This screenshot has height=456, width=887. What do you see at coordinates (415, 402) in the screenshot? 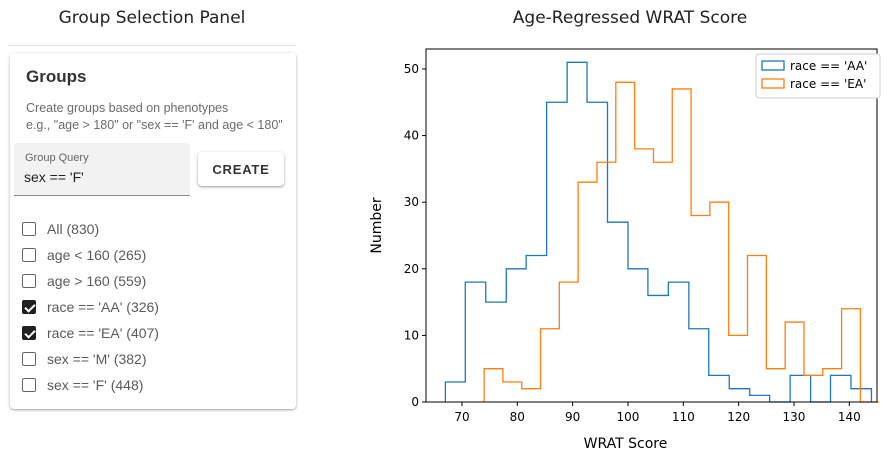
I see `y-tick-label: 0` at bounding box center [415, 402].